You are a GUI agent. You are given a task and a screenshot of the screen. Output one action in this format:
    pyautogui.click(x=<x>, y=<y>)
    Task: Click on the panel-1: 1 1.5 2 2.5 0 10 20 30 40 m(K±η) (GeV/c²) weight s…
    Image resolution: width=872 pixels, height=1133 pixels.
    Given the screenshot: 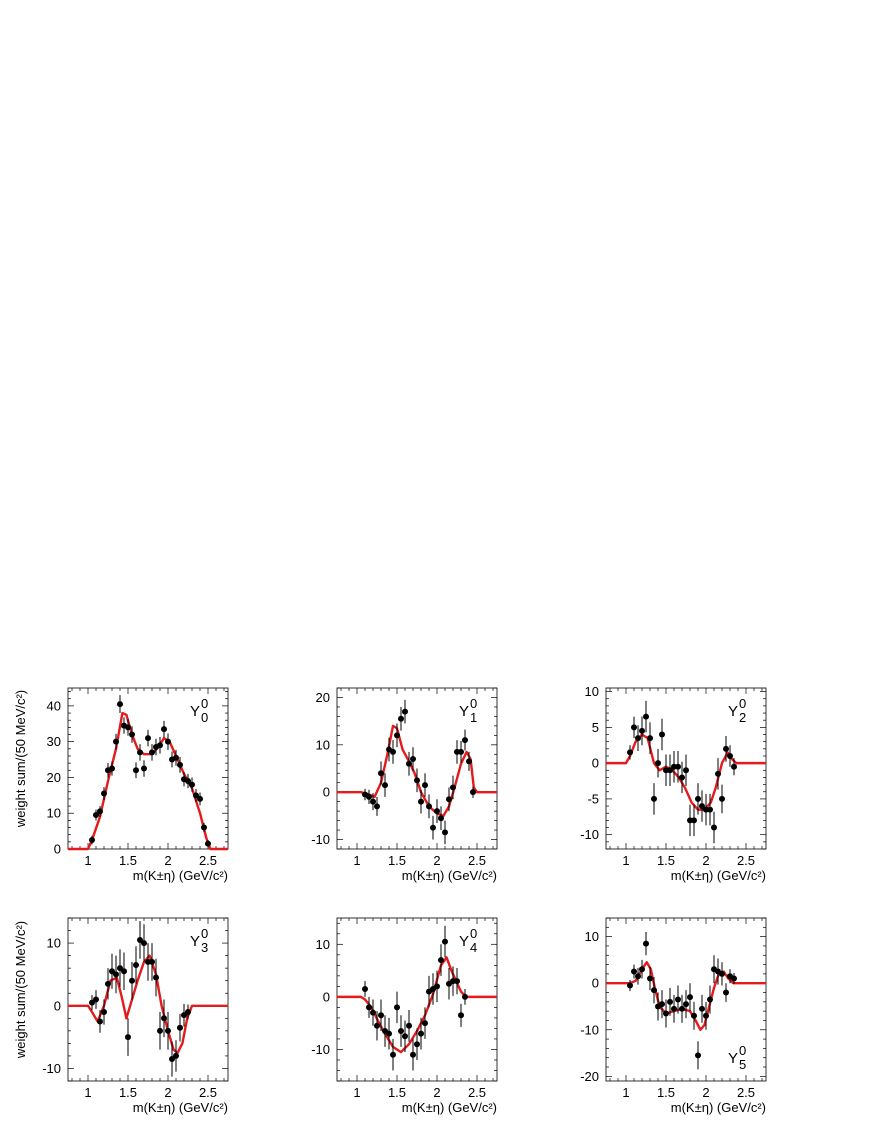 What is the action you would take?
    pyautogui.click(x=121, y=785)
    